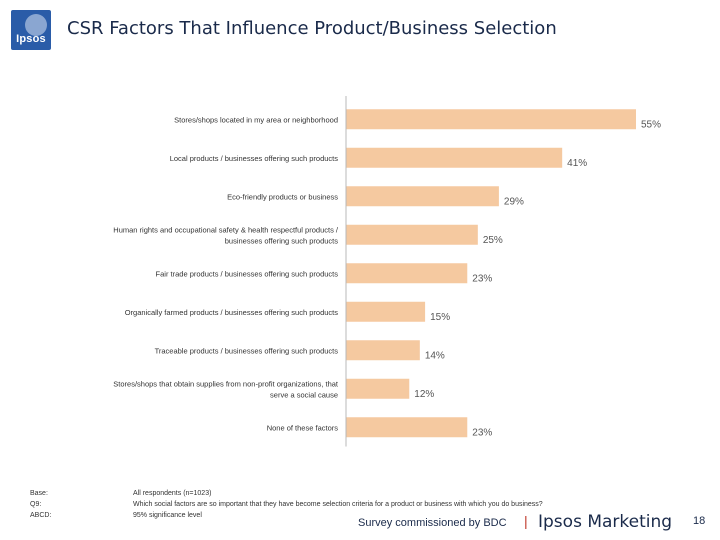 The width and height of the screenshot is (720, 540). I want to click on commission-text: Survey commissioned by BDC, so click(432, 523).